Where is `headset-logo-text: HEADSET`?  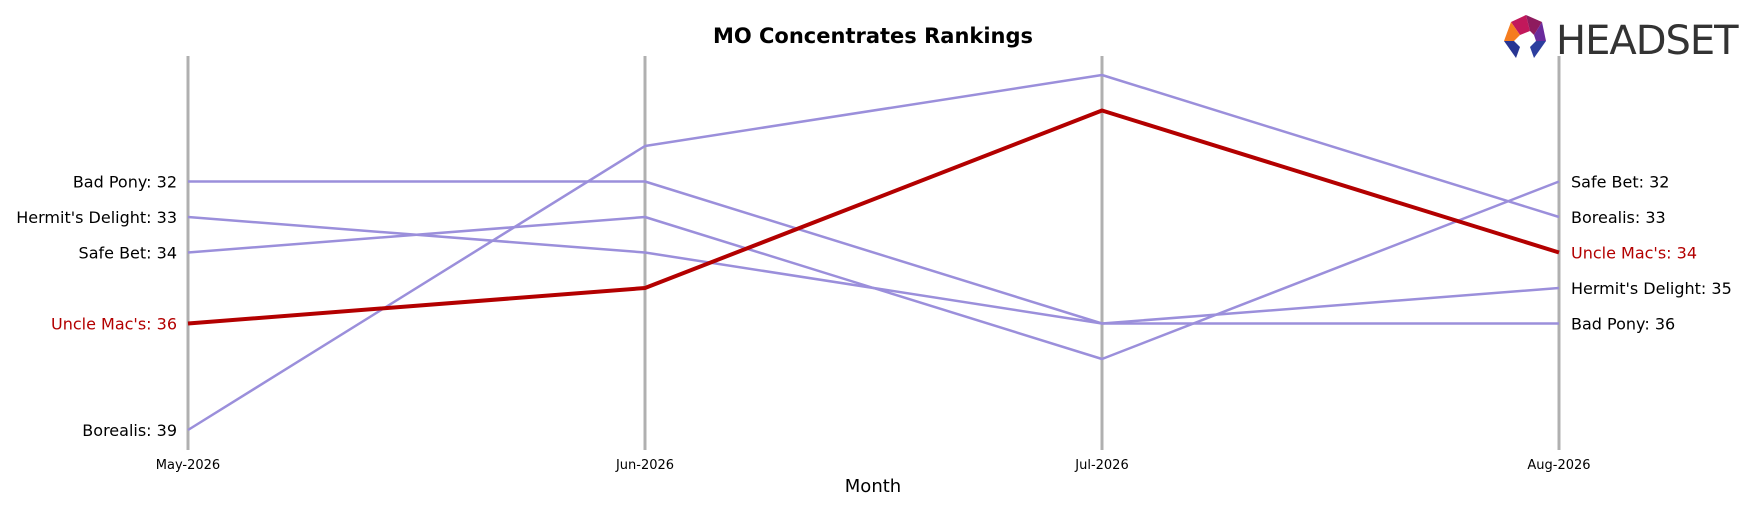 headset-logo-text: HEADSET is located at coordinates (1647, 41).